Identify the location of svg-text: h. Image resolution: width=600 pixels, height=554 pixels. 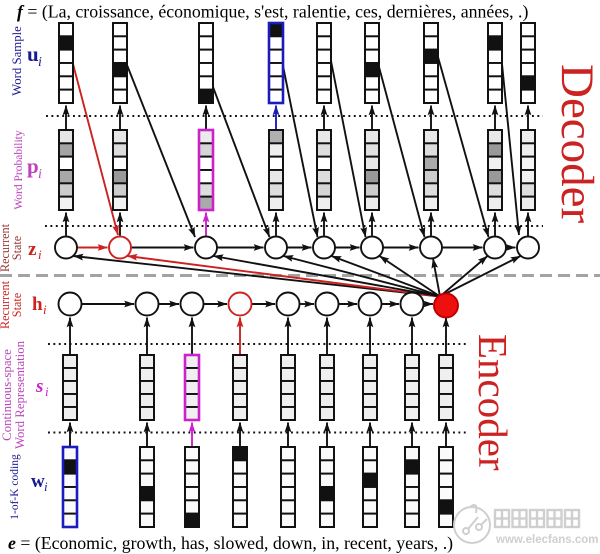
(37, 304).